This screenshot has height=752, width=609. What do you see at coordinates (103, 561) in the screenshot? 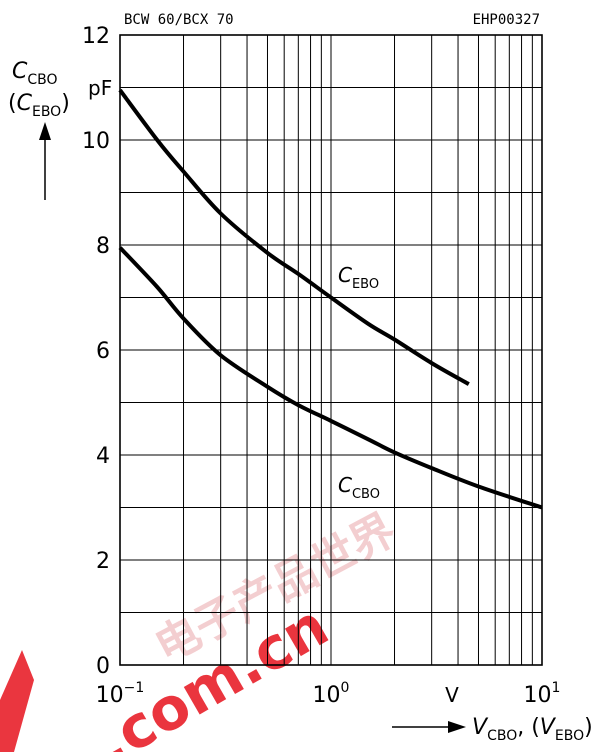
I see `y-tick-label: 2` at bounding box center [103, 561].